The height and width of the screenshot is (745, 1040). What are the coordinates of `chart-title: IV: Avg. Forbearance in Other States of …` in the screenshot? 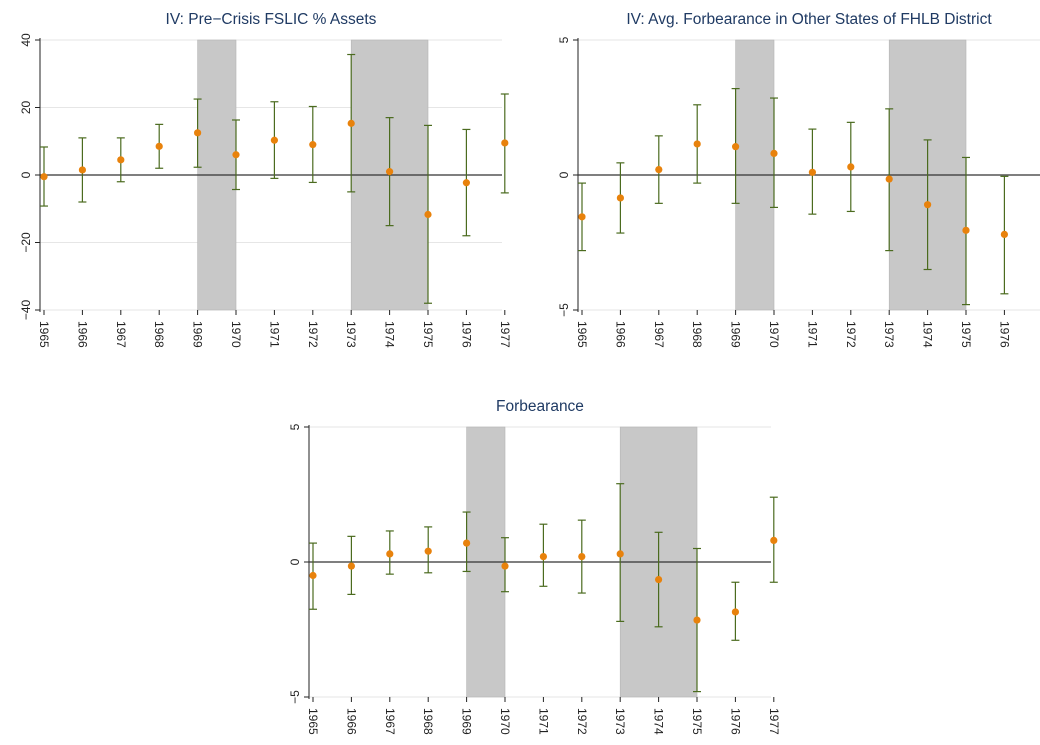 It's located at (809, 19).